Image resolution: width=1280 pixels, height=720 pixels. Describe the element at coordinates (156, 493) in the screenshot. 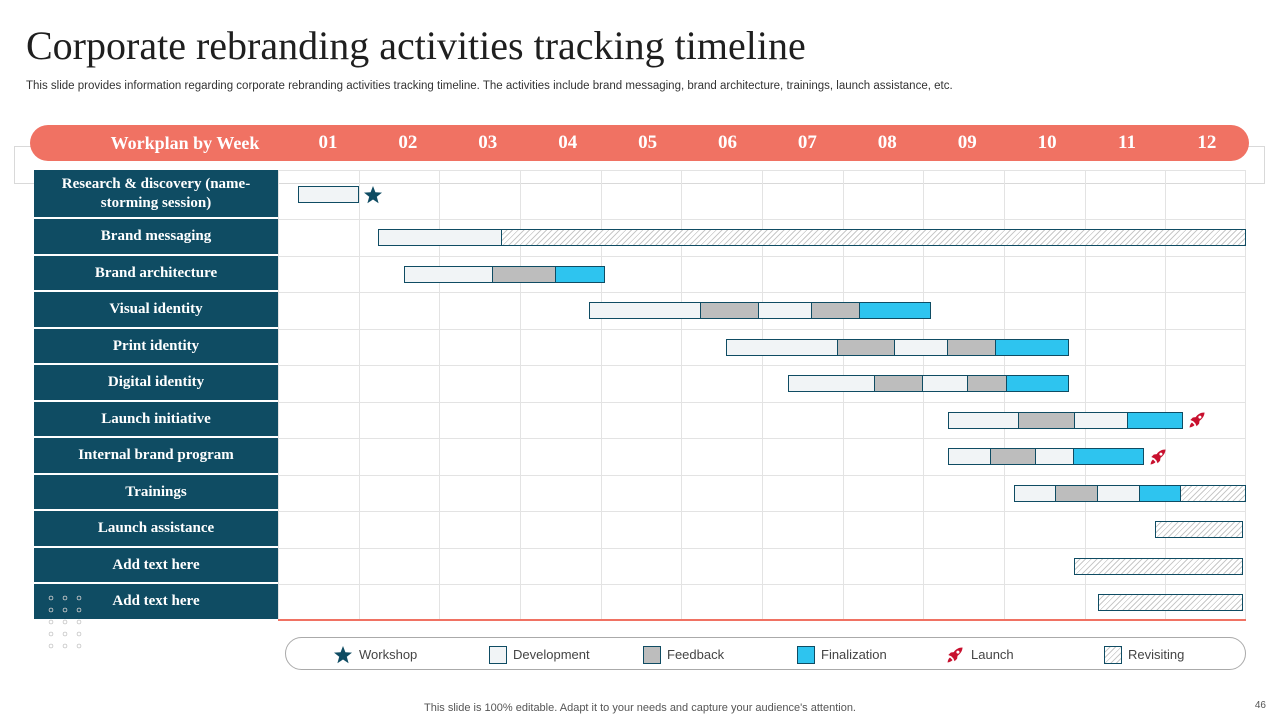

I see `activity-label: Trainings` at that location.